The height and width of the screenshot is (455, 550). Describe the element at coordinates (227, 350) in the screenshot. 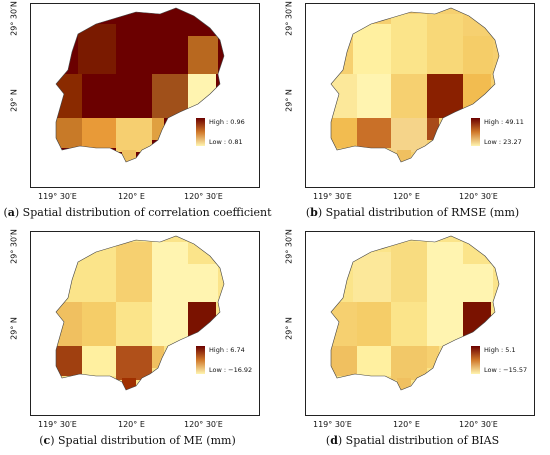

I see `legend-high-label: High : 6.74` at that location.